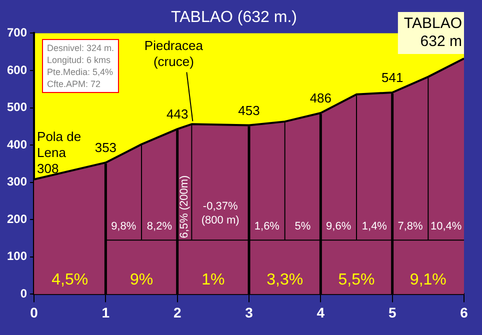 This screenshot has width=482, height=335. I want to click on annotation: 9,6%, so click(339, 226).